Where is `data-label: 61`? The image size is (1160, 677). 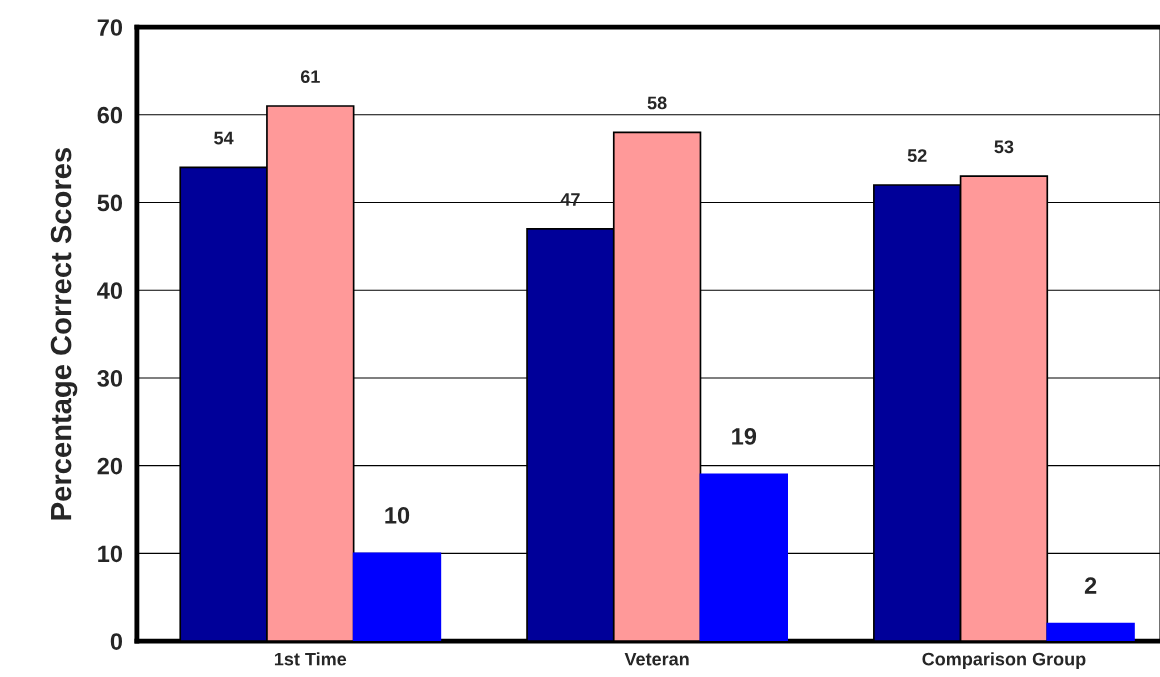
data-label: 61 is located at coordinates (310, 77).